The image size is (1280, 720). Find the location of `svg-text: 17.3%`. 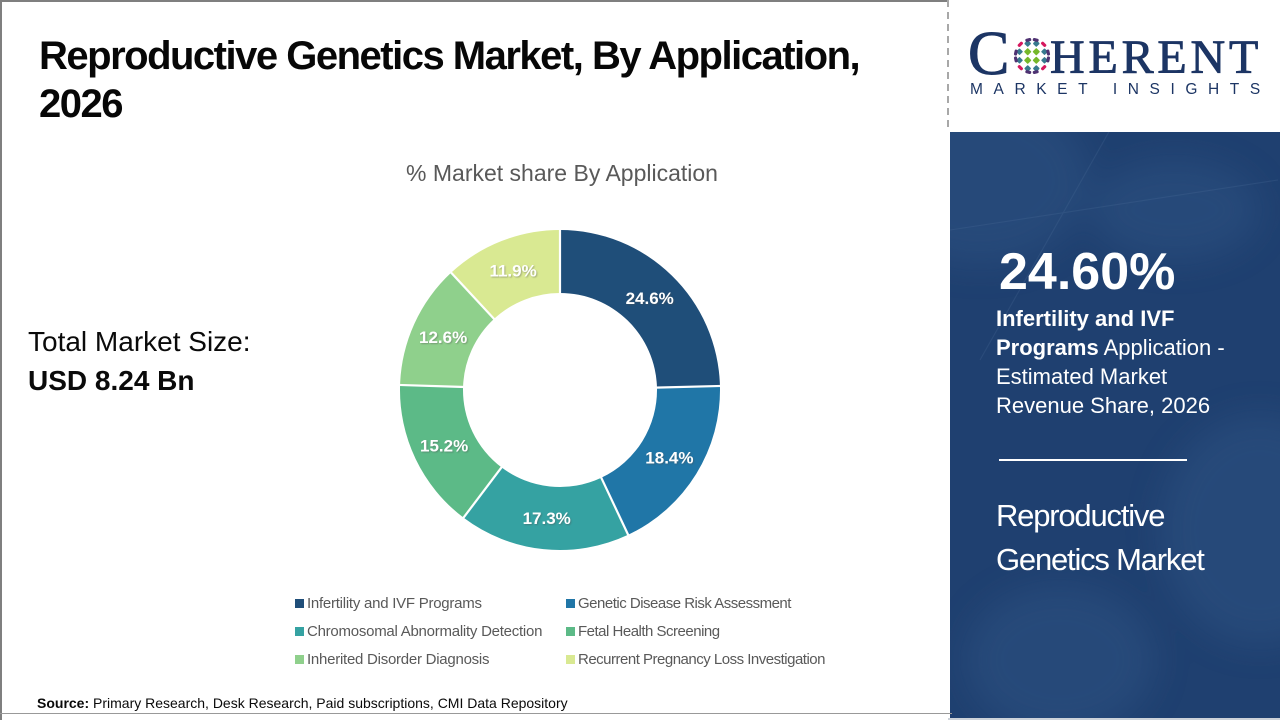

svg-text: 17.3% is located at coordinates (547, 518).